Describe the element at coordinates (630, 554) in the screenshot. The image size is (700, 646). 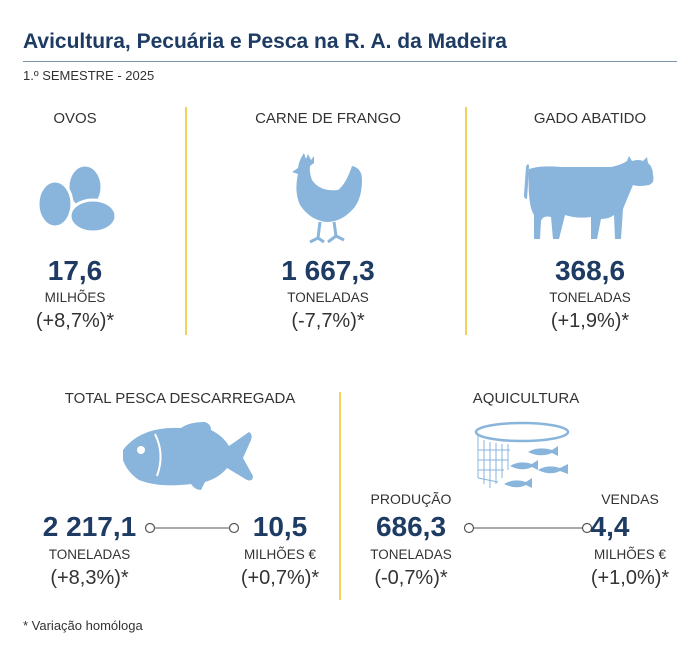
I see `vendas-unit: MILHÕES €` at that location.